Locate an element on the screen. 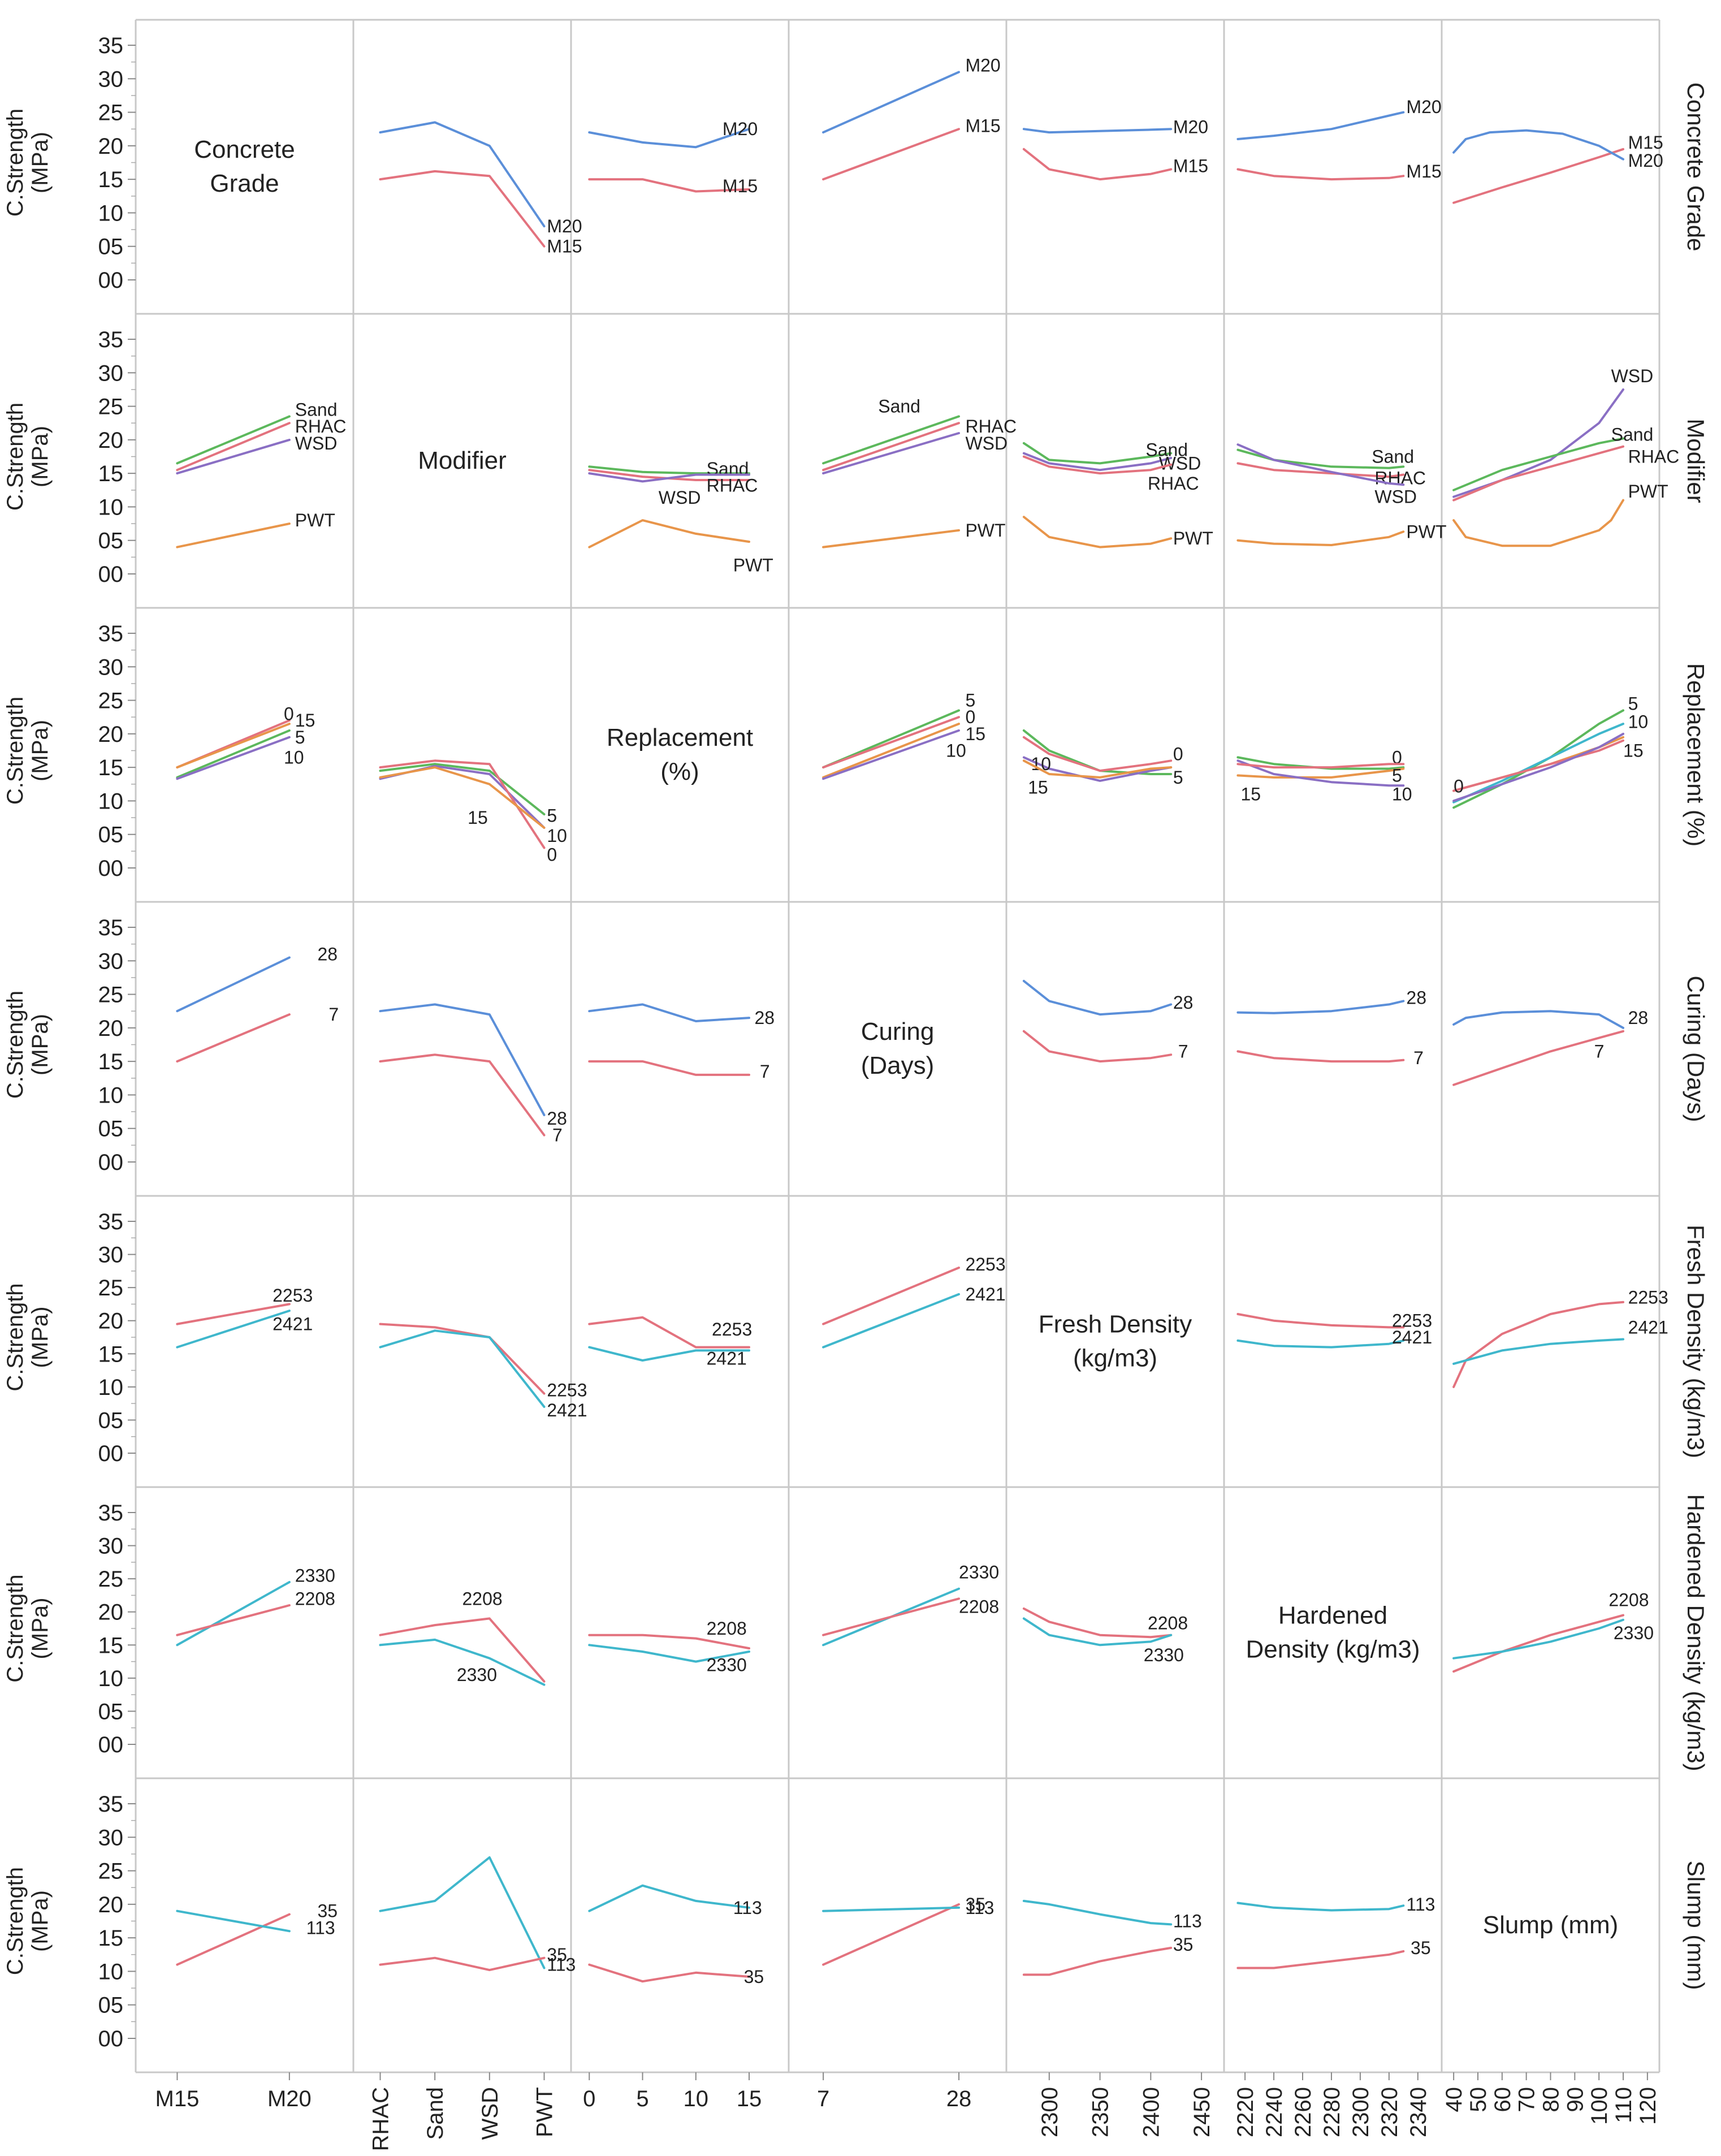  series-end-label: 10 is located at coordinates (557, 836).